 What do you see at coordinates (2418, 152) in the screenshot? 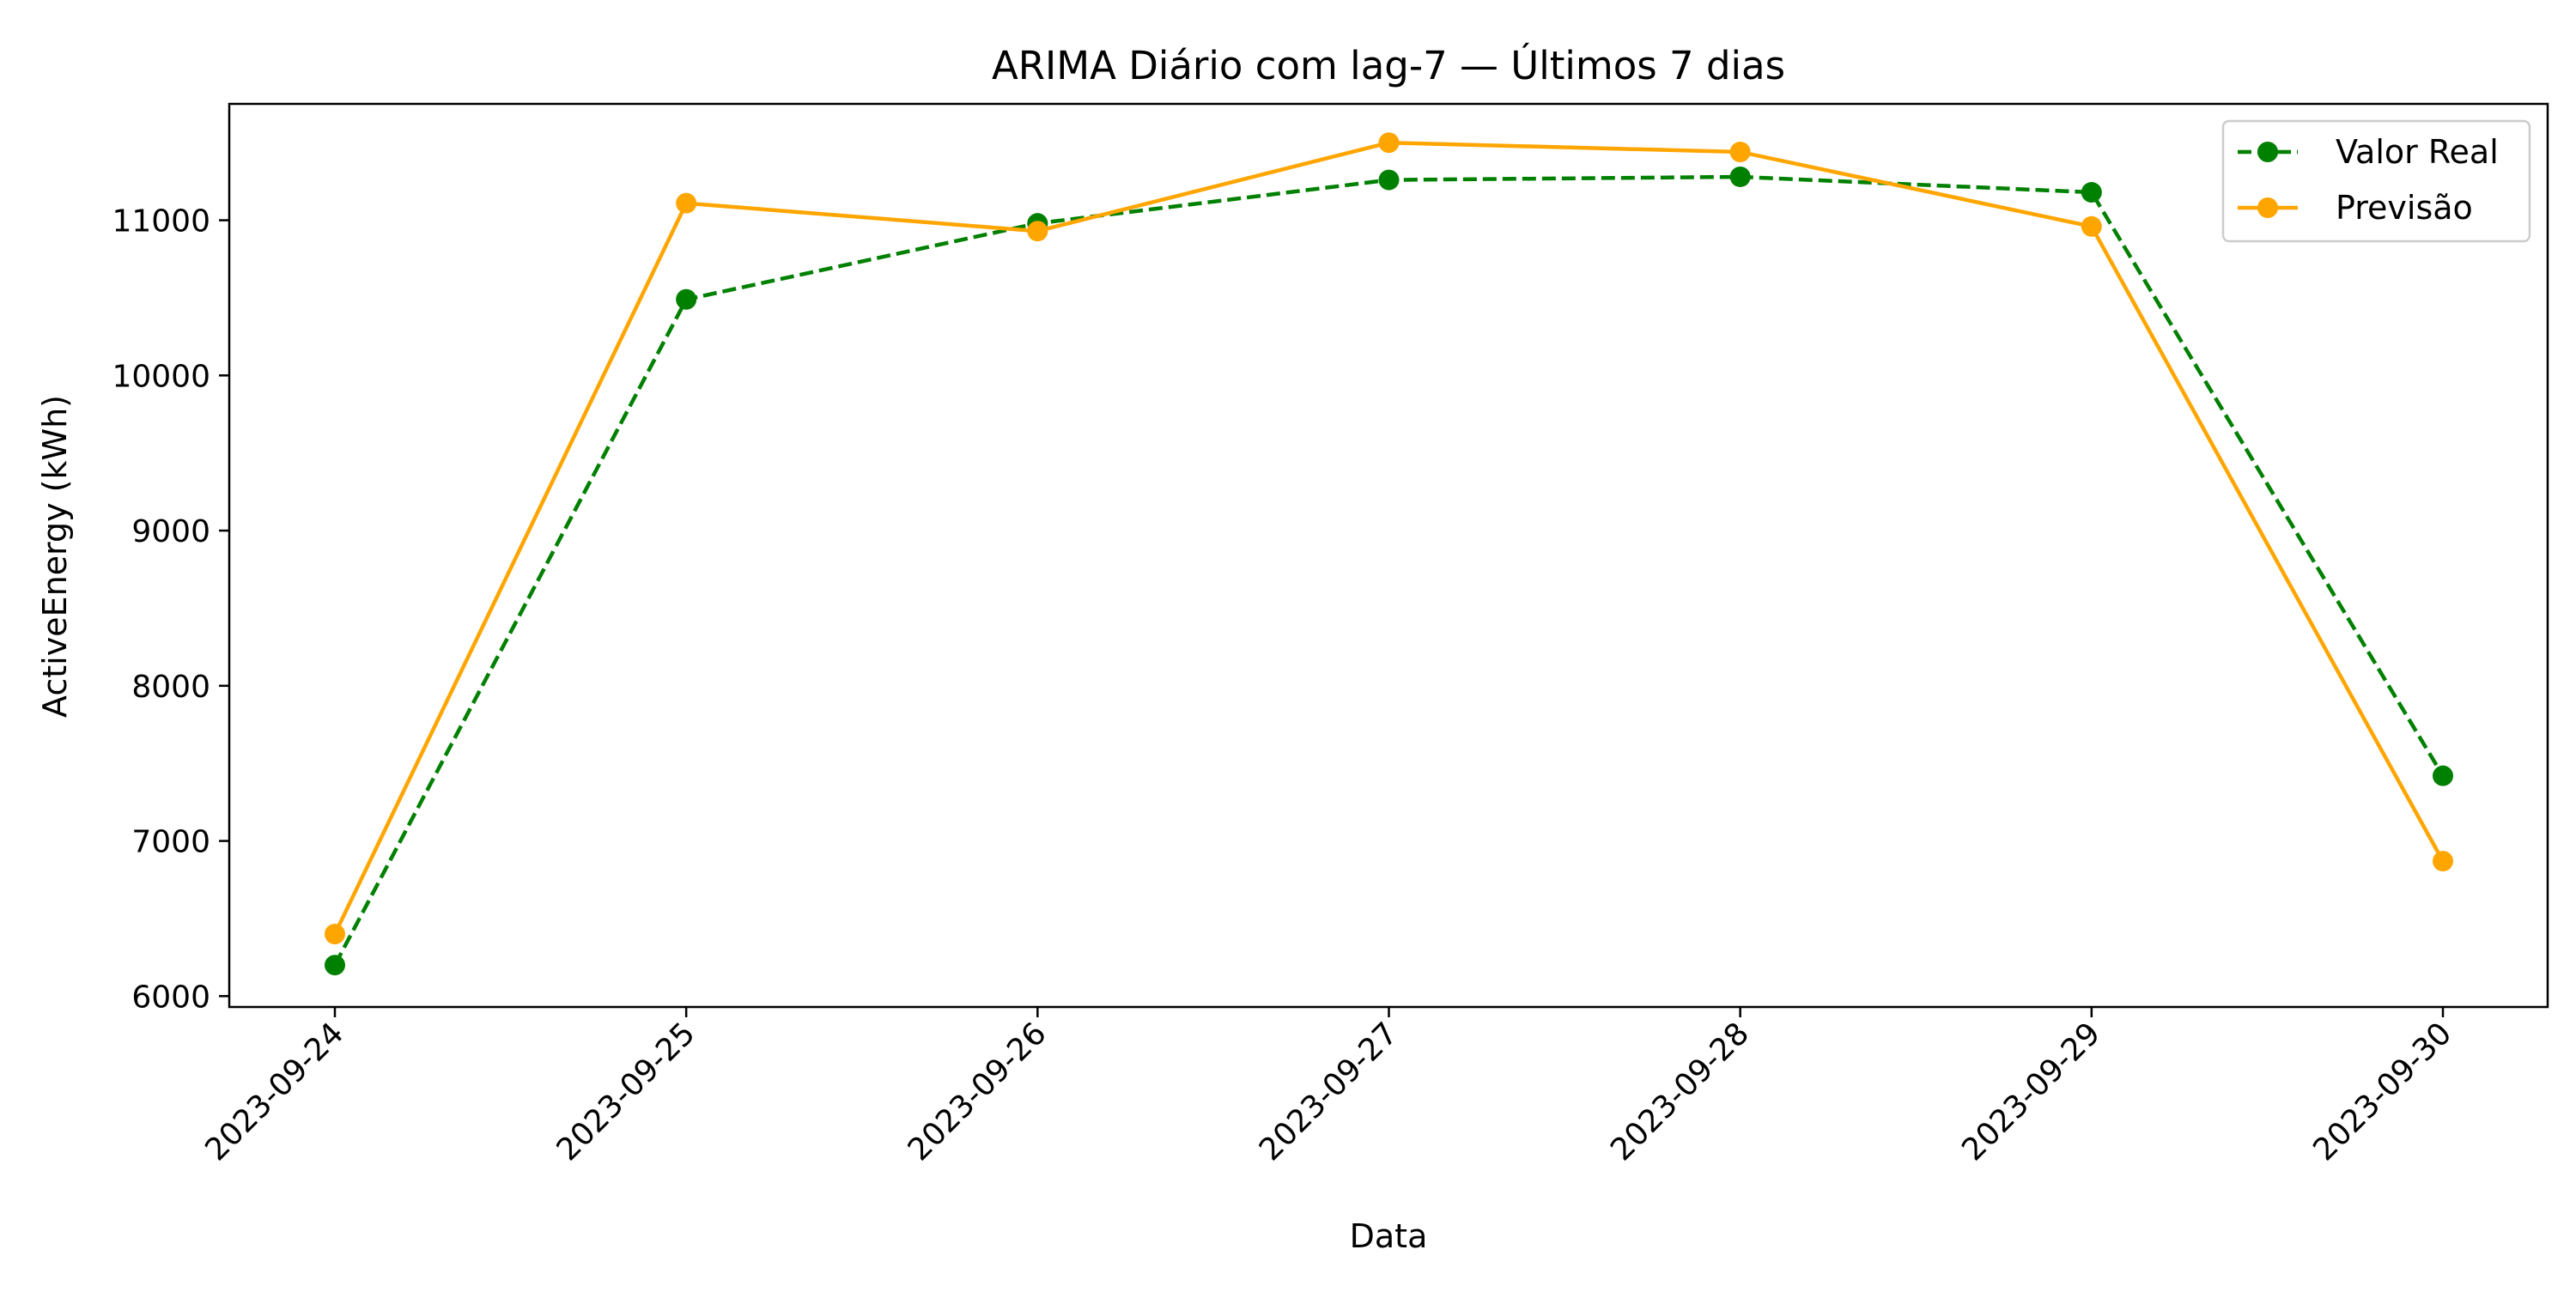
I see `legend-label-1: Valor Real` at bounding box center [2418, 152].